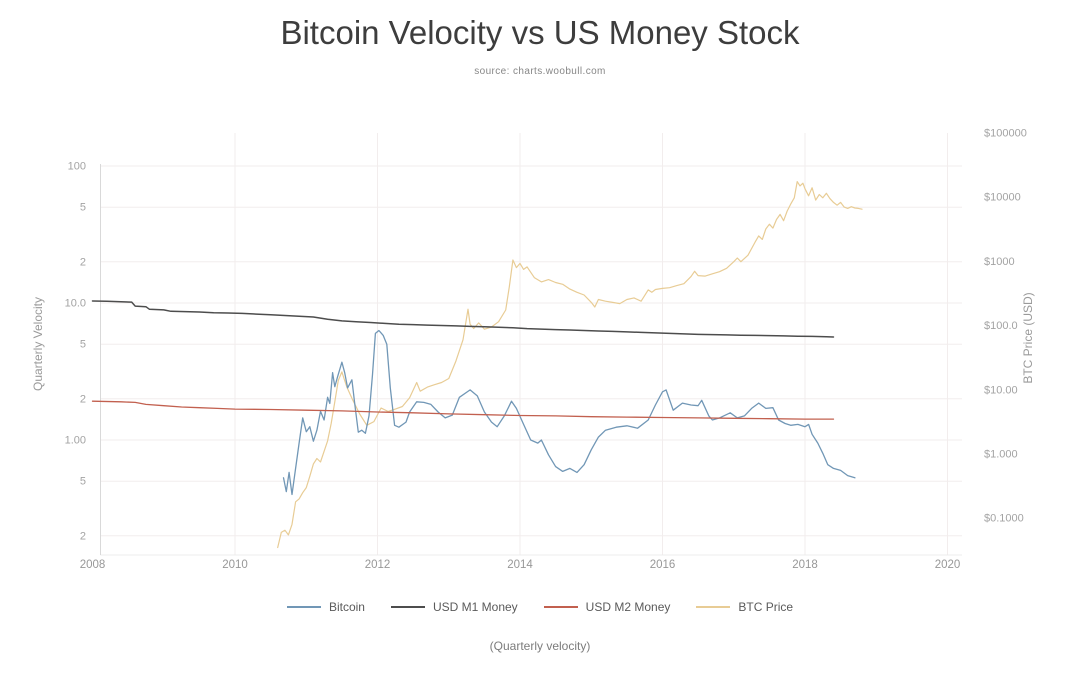  I want to click on x-tick-label: 2016, so click(663, 565).